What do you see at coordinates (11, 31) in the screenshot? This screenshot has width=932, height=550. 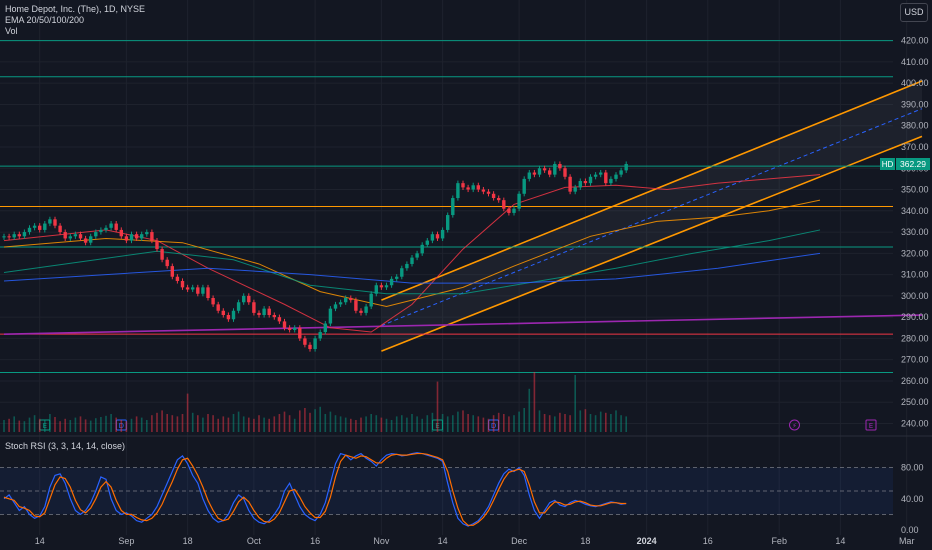 I see `volume-indicator-label: Vol` at bounding box center [11, 31].